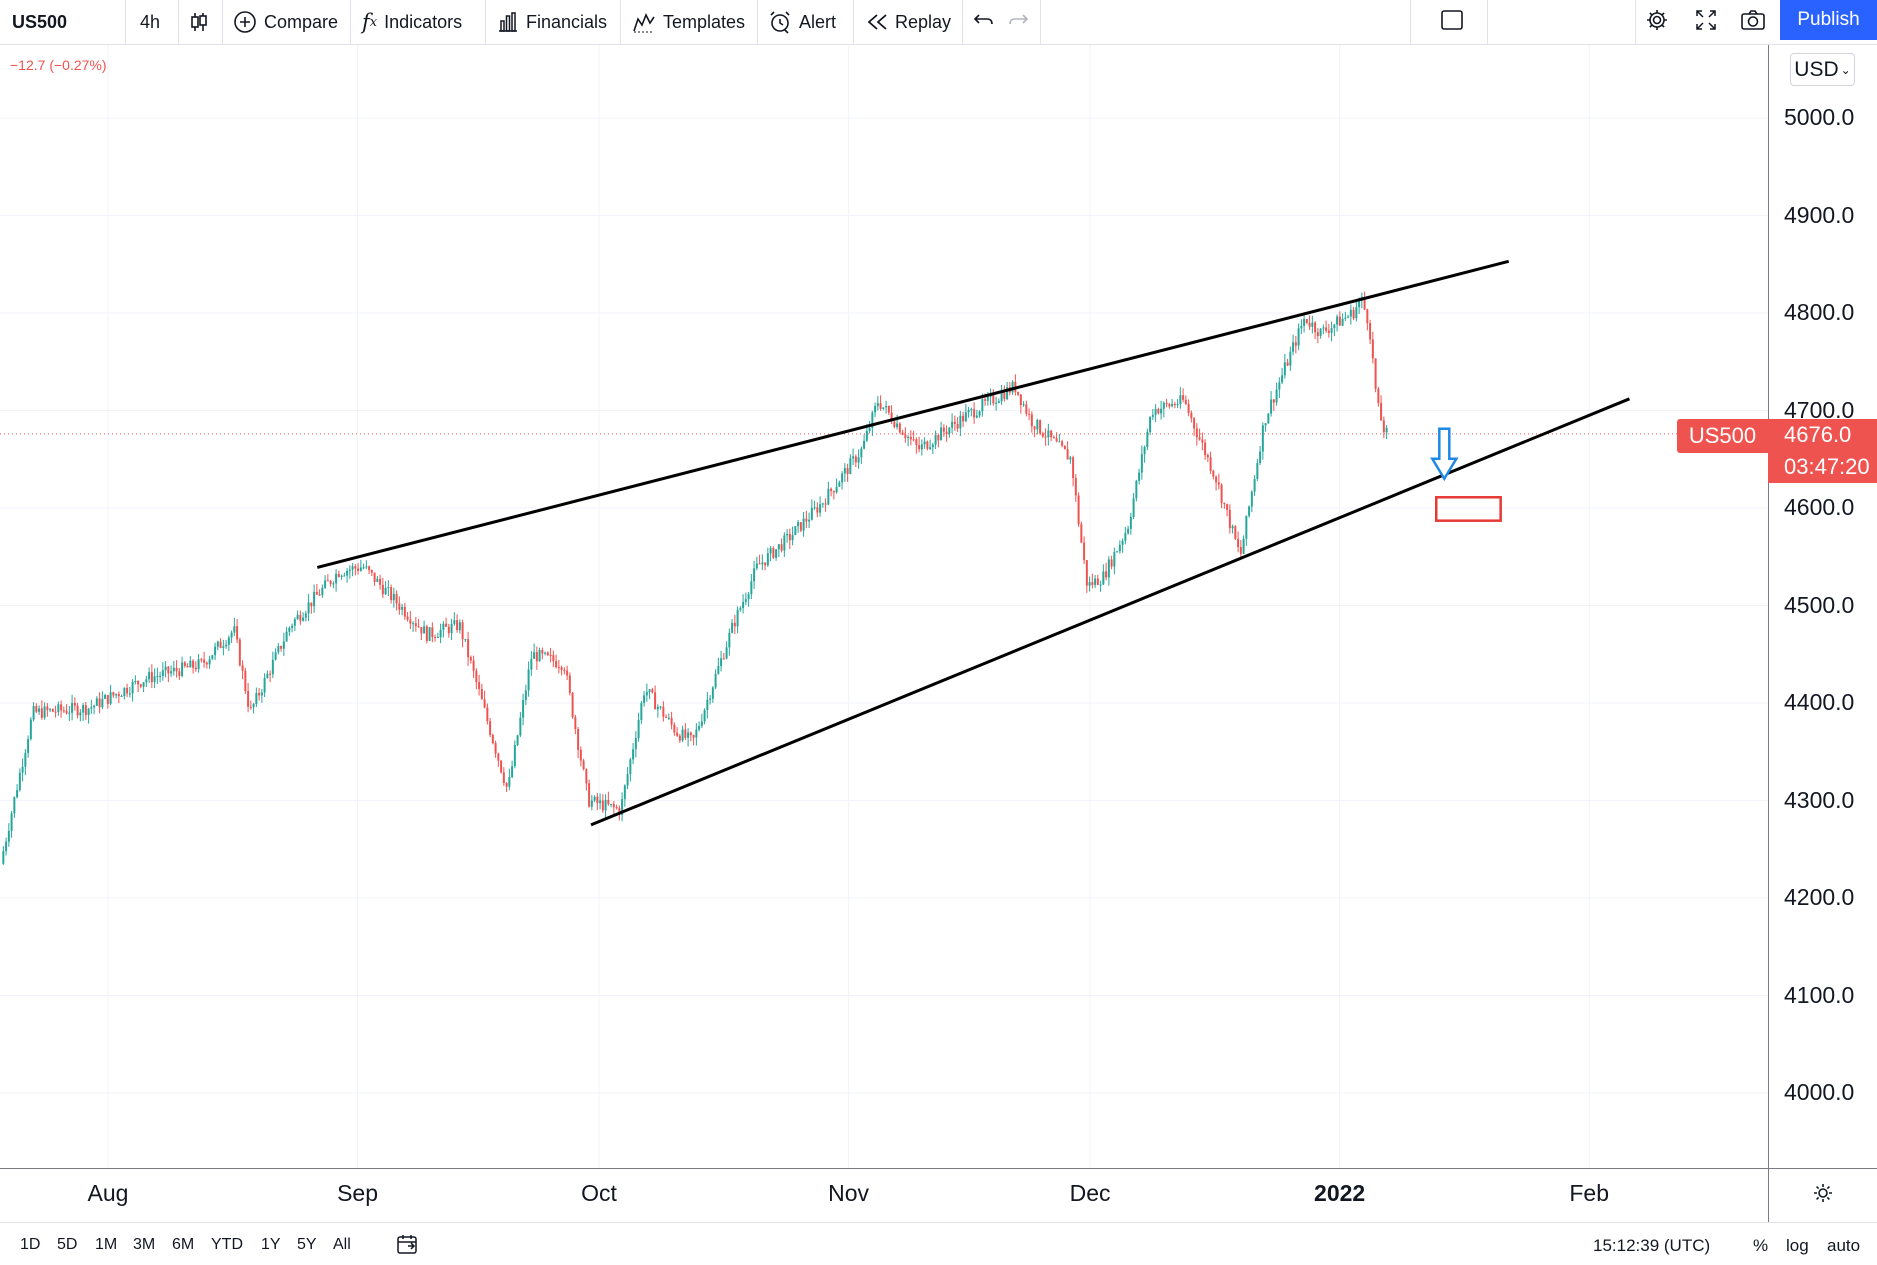 Image resolution: width=1877 pixels, height=1265 pixels. I want to click on calendar-icon, so click(407, 1247).